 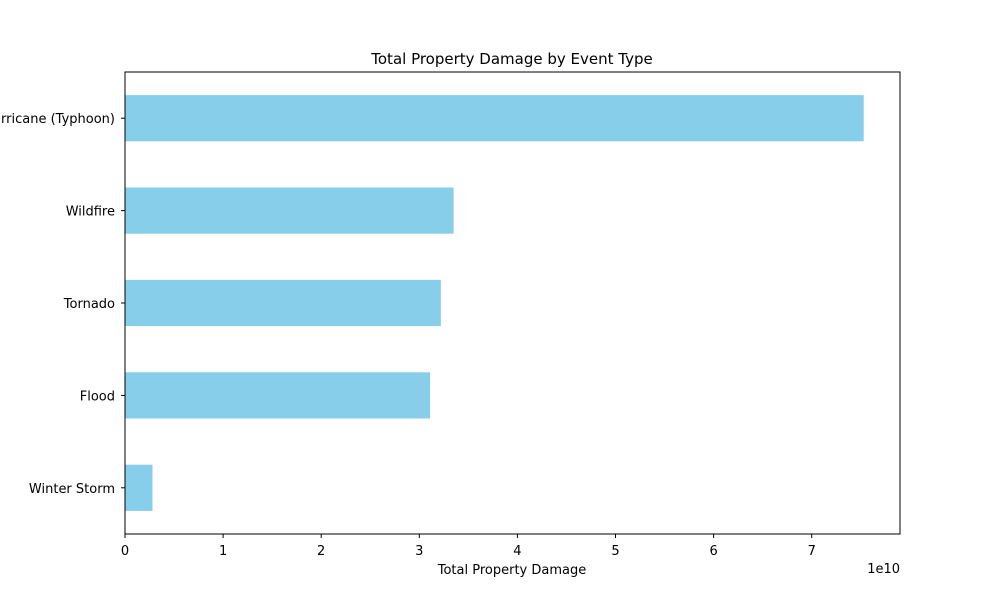 What do you see at coordinates (125, 551) in the screenshot?
I see `x-tick-label: 0` at bounding box center [125, 551].